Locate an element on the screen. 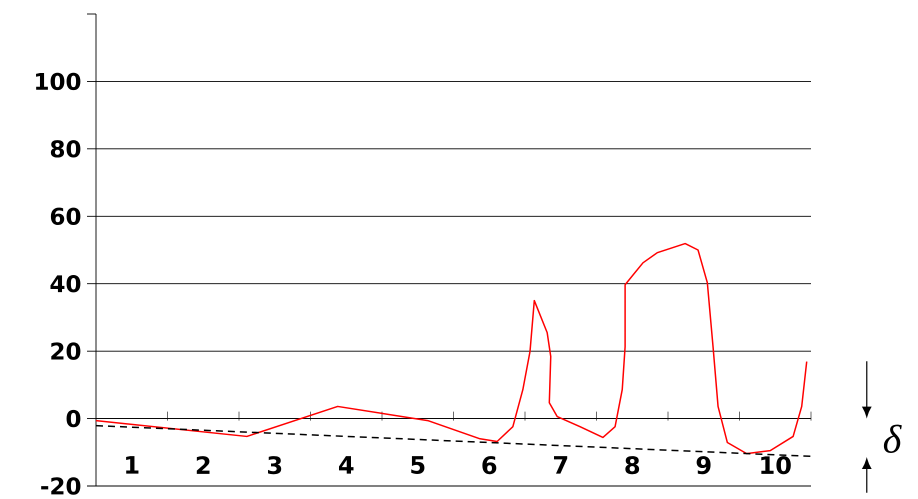  y-tick-label: 40 is located at coordinates (65, 283).